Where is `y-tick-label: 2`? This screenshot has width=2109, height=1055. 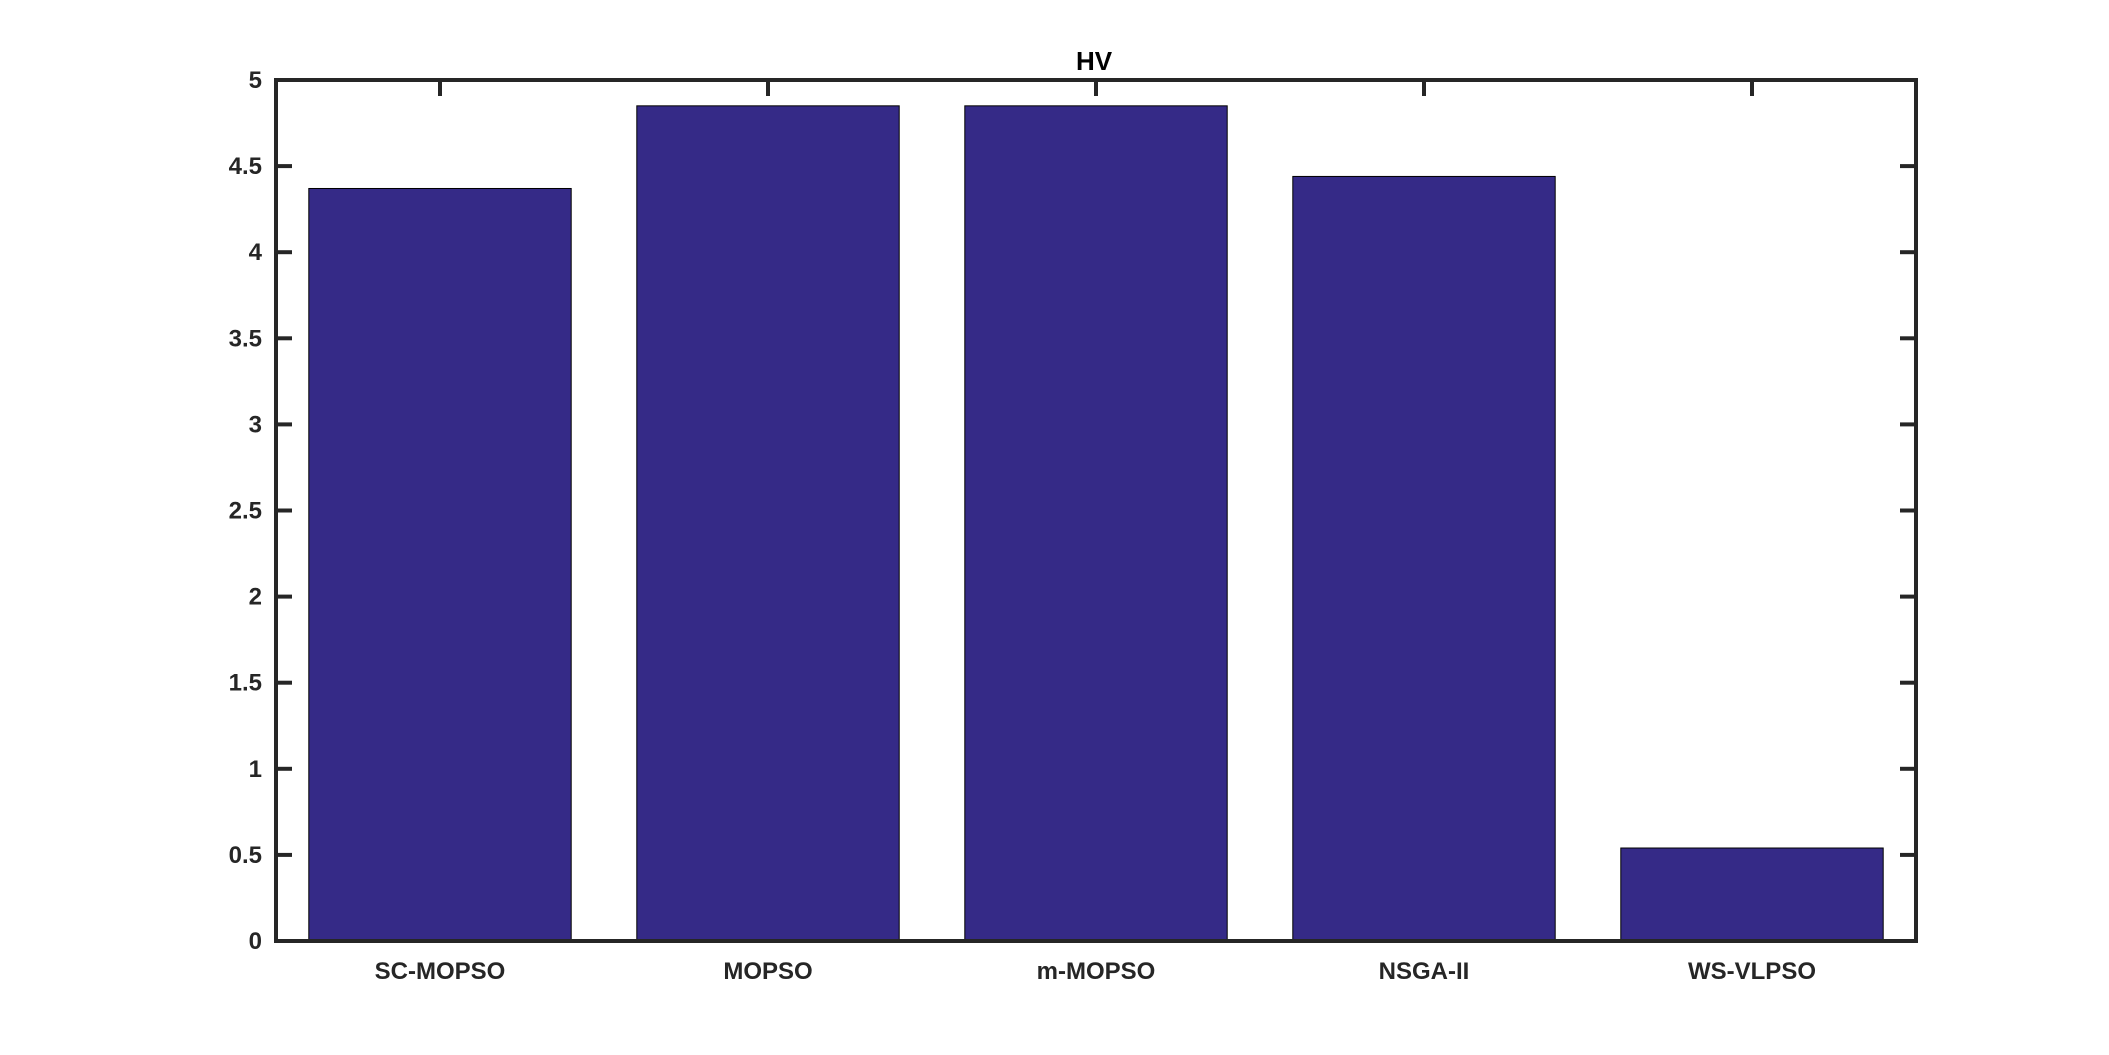 y-tick-label: 2 is located at coordinates (255, 597).